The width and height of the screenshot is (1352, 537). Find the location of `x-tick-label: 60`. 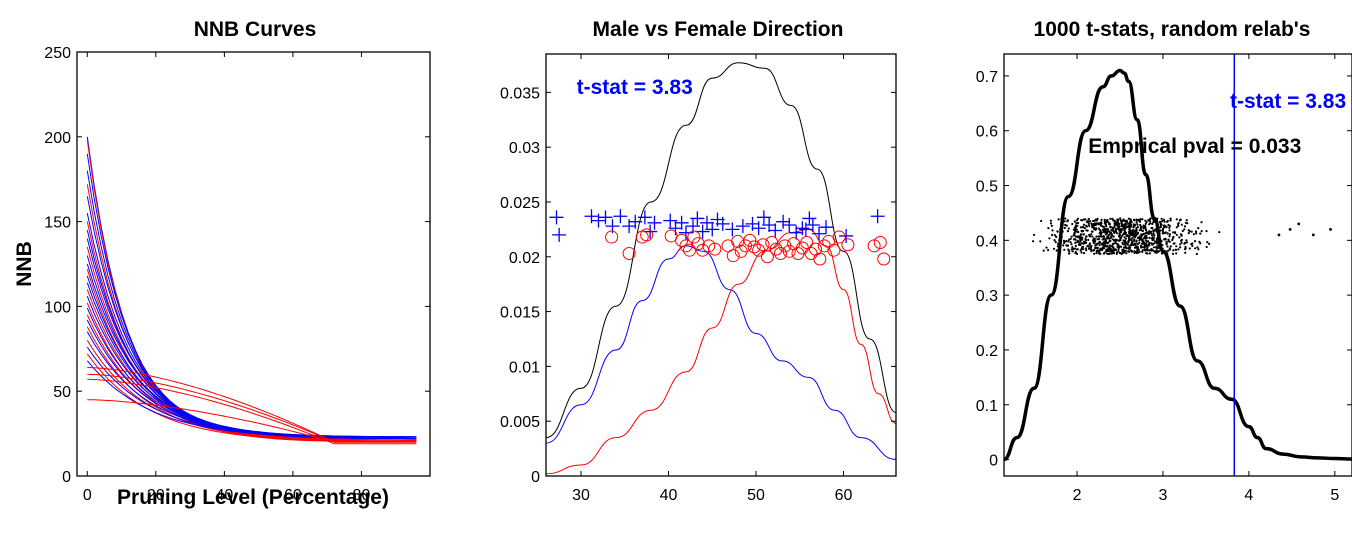

x-tick-label: 60 is located at coordinates (844, 495).